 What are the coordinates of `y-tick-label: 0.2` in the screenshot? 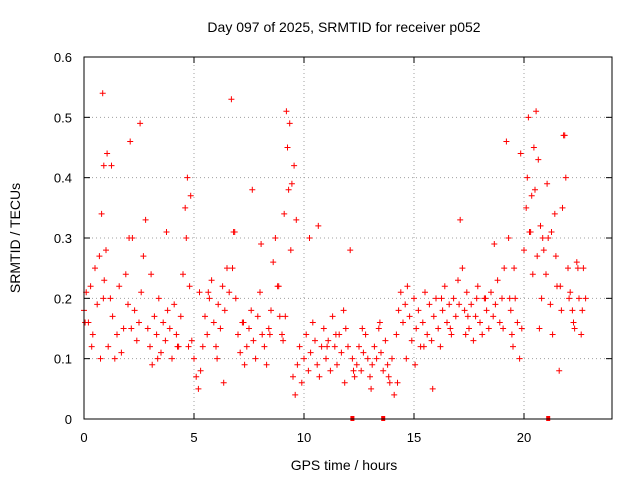 It's located at (63, 298).